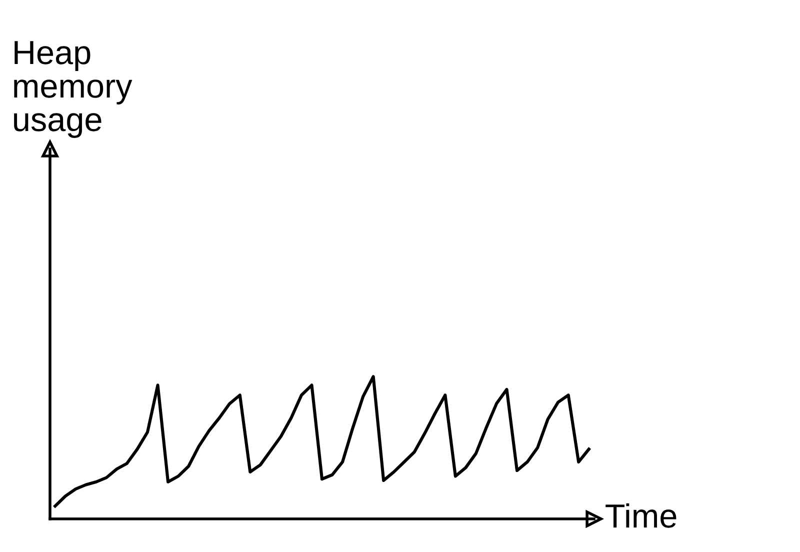 This screenshot has height=552, width=800. I want to click on text: Heap memory usage, so click(73, 89).